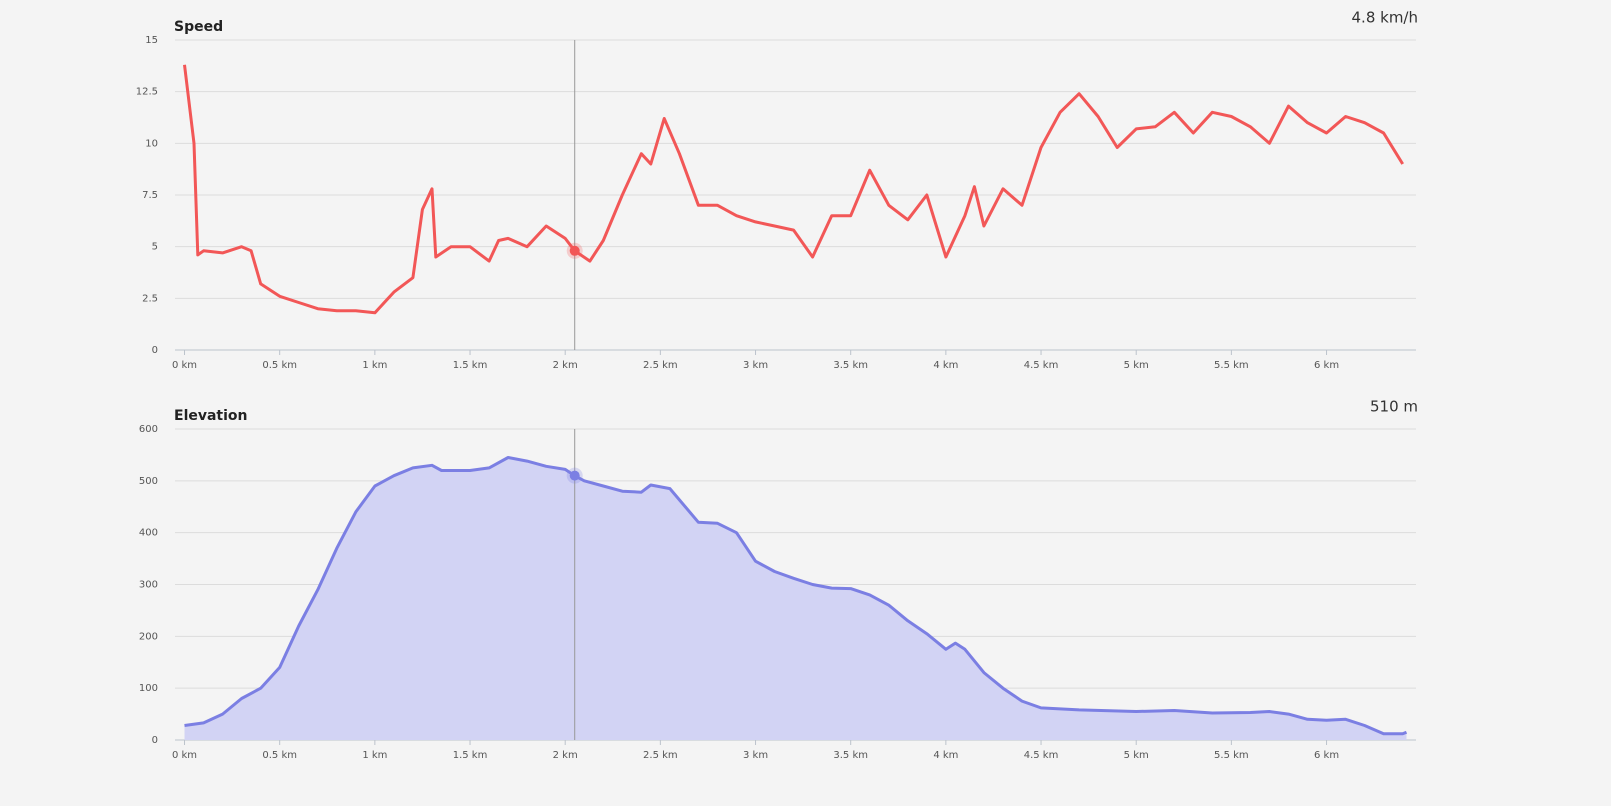 Image resolution: width=1611 pixels, height=806 pixels. I want to click on y-tick-label: 500, so click(148, 481).